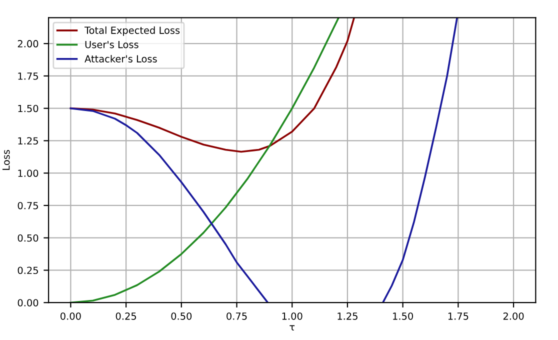 The width and height of the screenshot is (558, 340). What do you see at coordinates (292, 316) in the screenshot?
I see `x-tick-label: 1.00` at bounding box center [292, 316].